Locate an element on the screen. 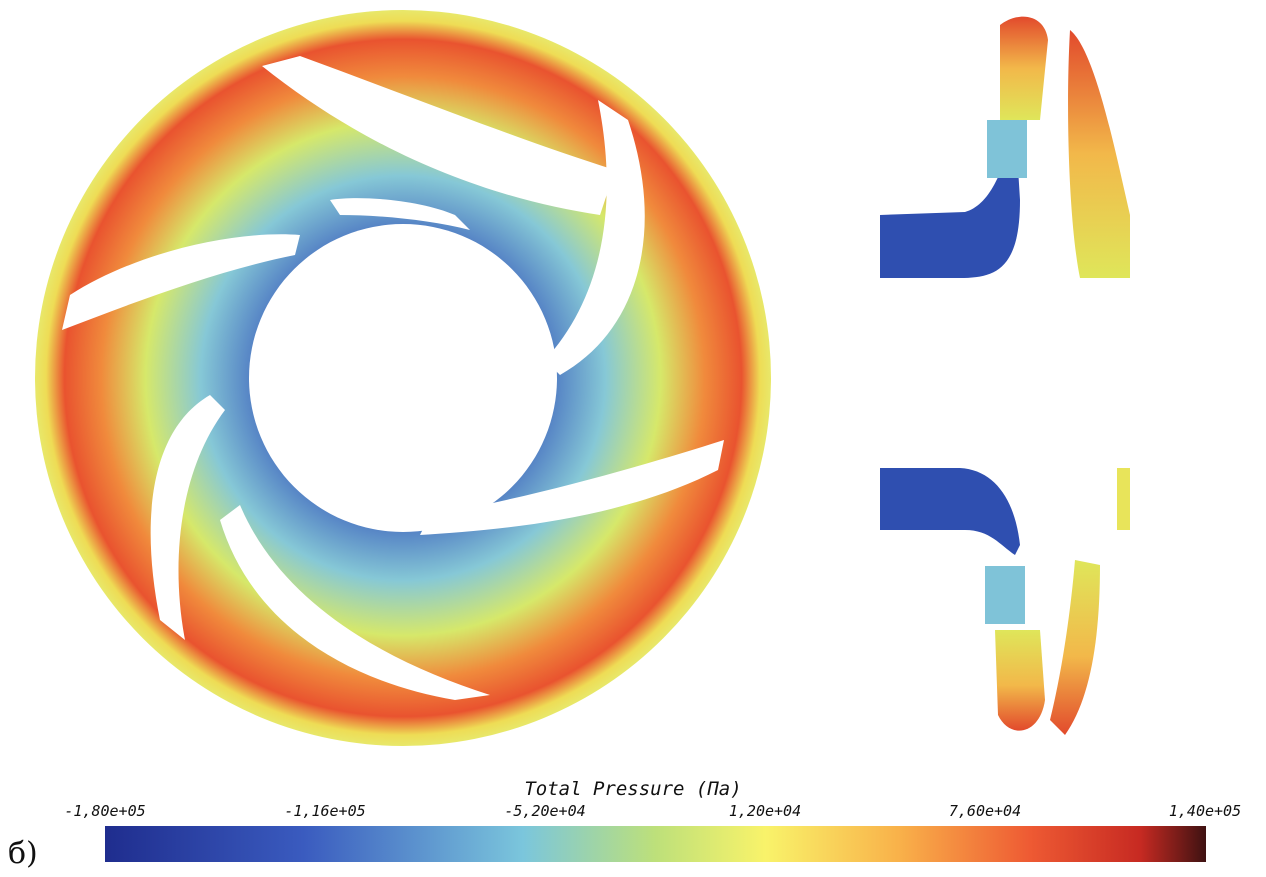 Image resolution: width=1266 pixels, height=877 pixels. panel-label: б) is located at coordinates (23, 853).